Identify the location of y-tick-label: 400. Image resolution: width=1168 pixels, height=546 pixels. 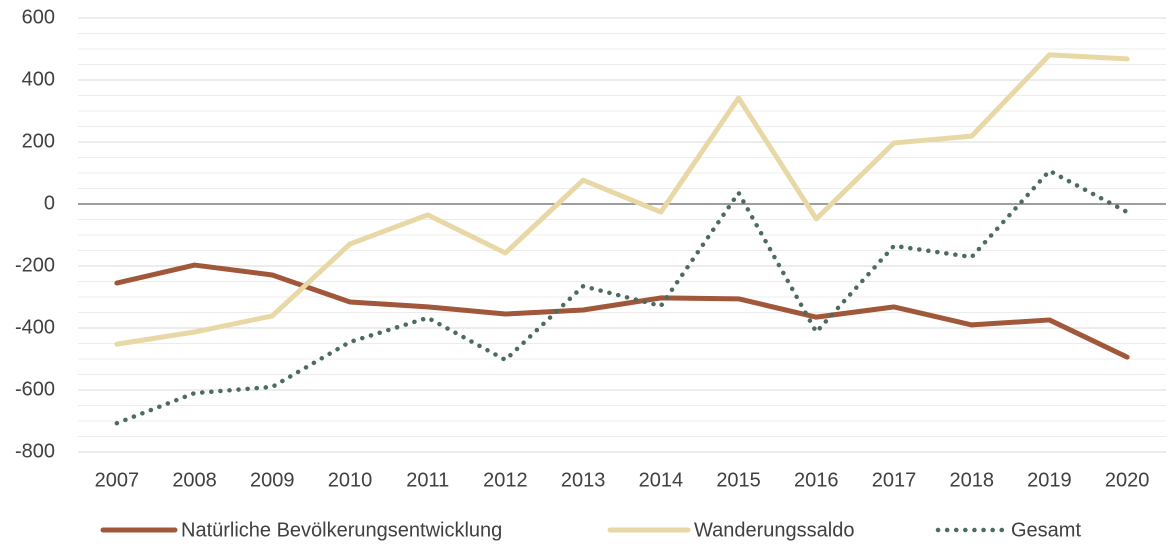
(38, 79).